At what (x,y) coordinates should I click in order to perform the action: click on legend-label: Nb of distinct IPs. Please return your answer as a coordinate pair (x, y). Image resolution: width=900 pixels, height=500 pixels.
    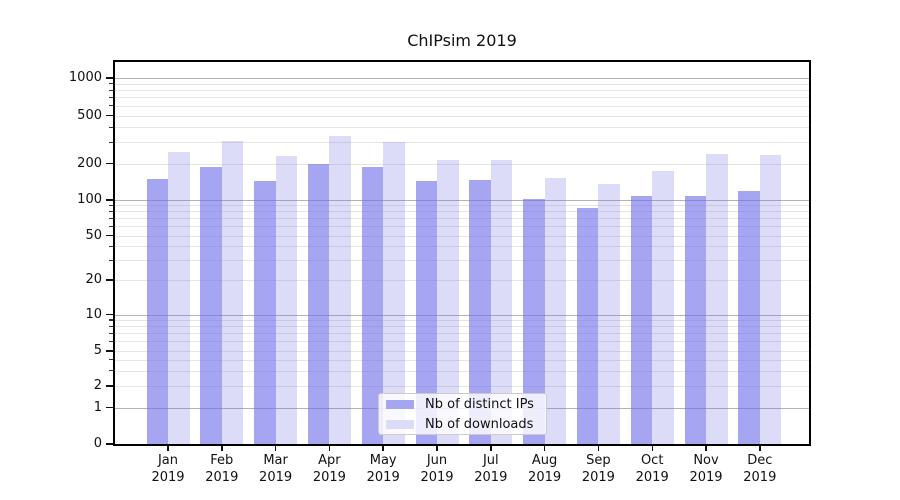
    Looking at the image, I should click on (479, 404).